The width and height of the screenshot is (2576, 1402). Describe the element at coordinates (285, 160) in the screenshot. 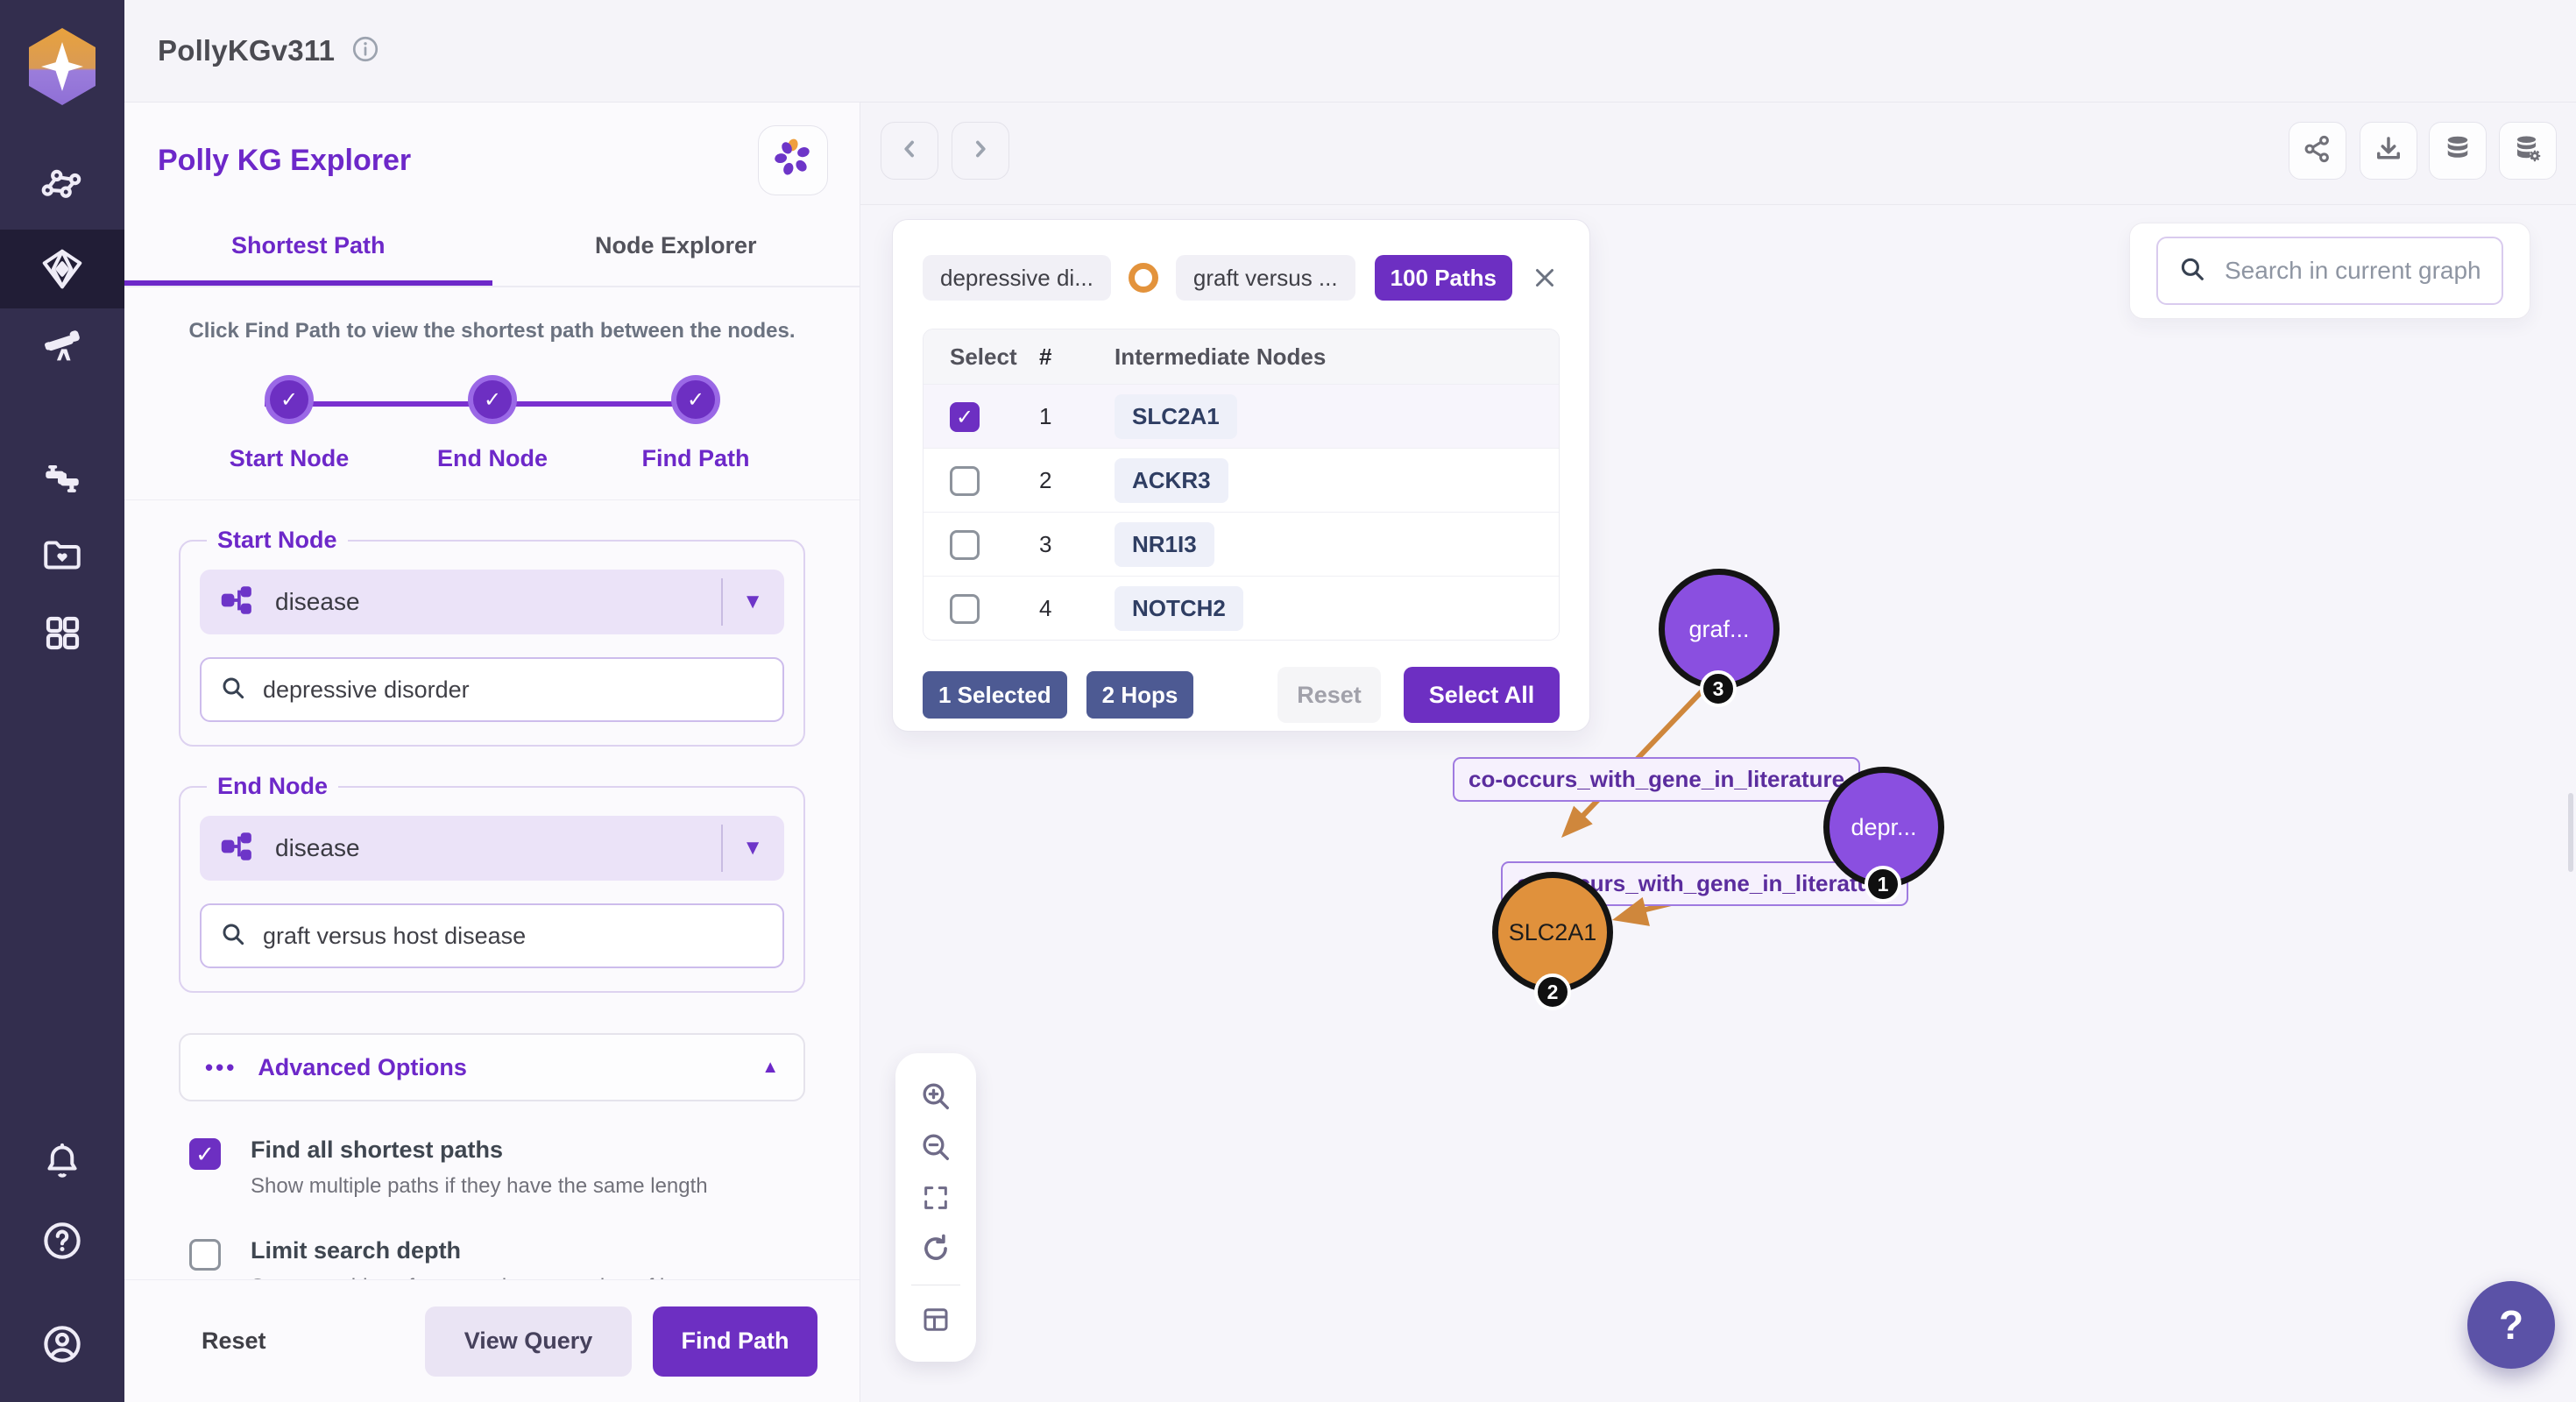

I see `page-title: Polly KG Explorer` at that location.